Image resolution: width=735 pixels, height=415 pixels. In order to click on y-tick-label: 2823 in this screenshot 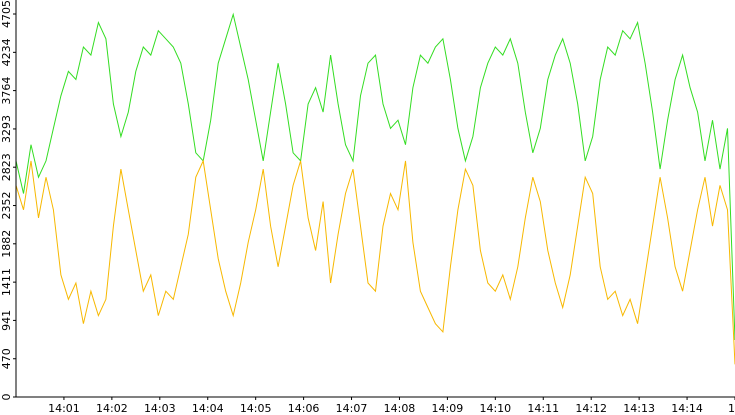, I will do `click(6, 167)`.